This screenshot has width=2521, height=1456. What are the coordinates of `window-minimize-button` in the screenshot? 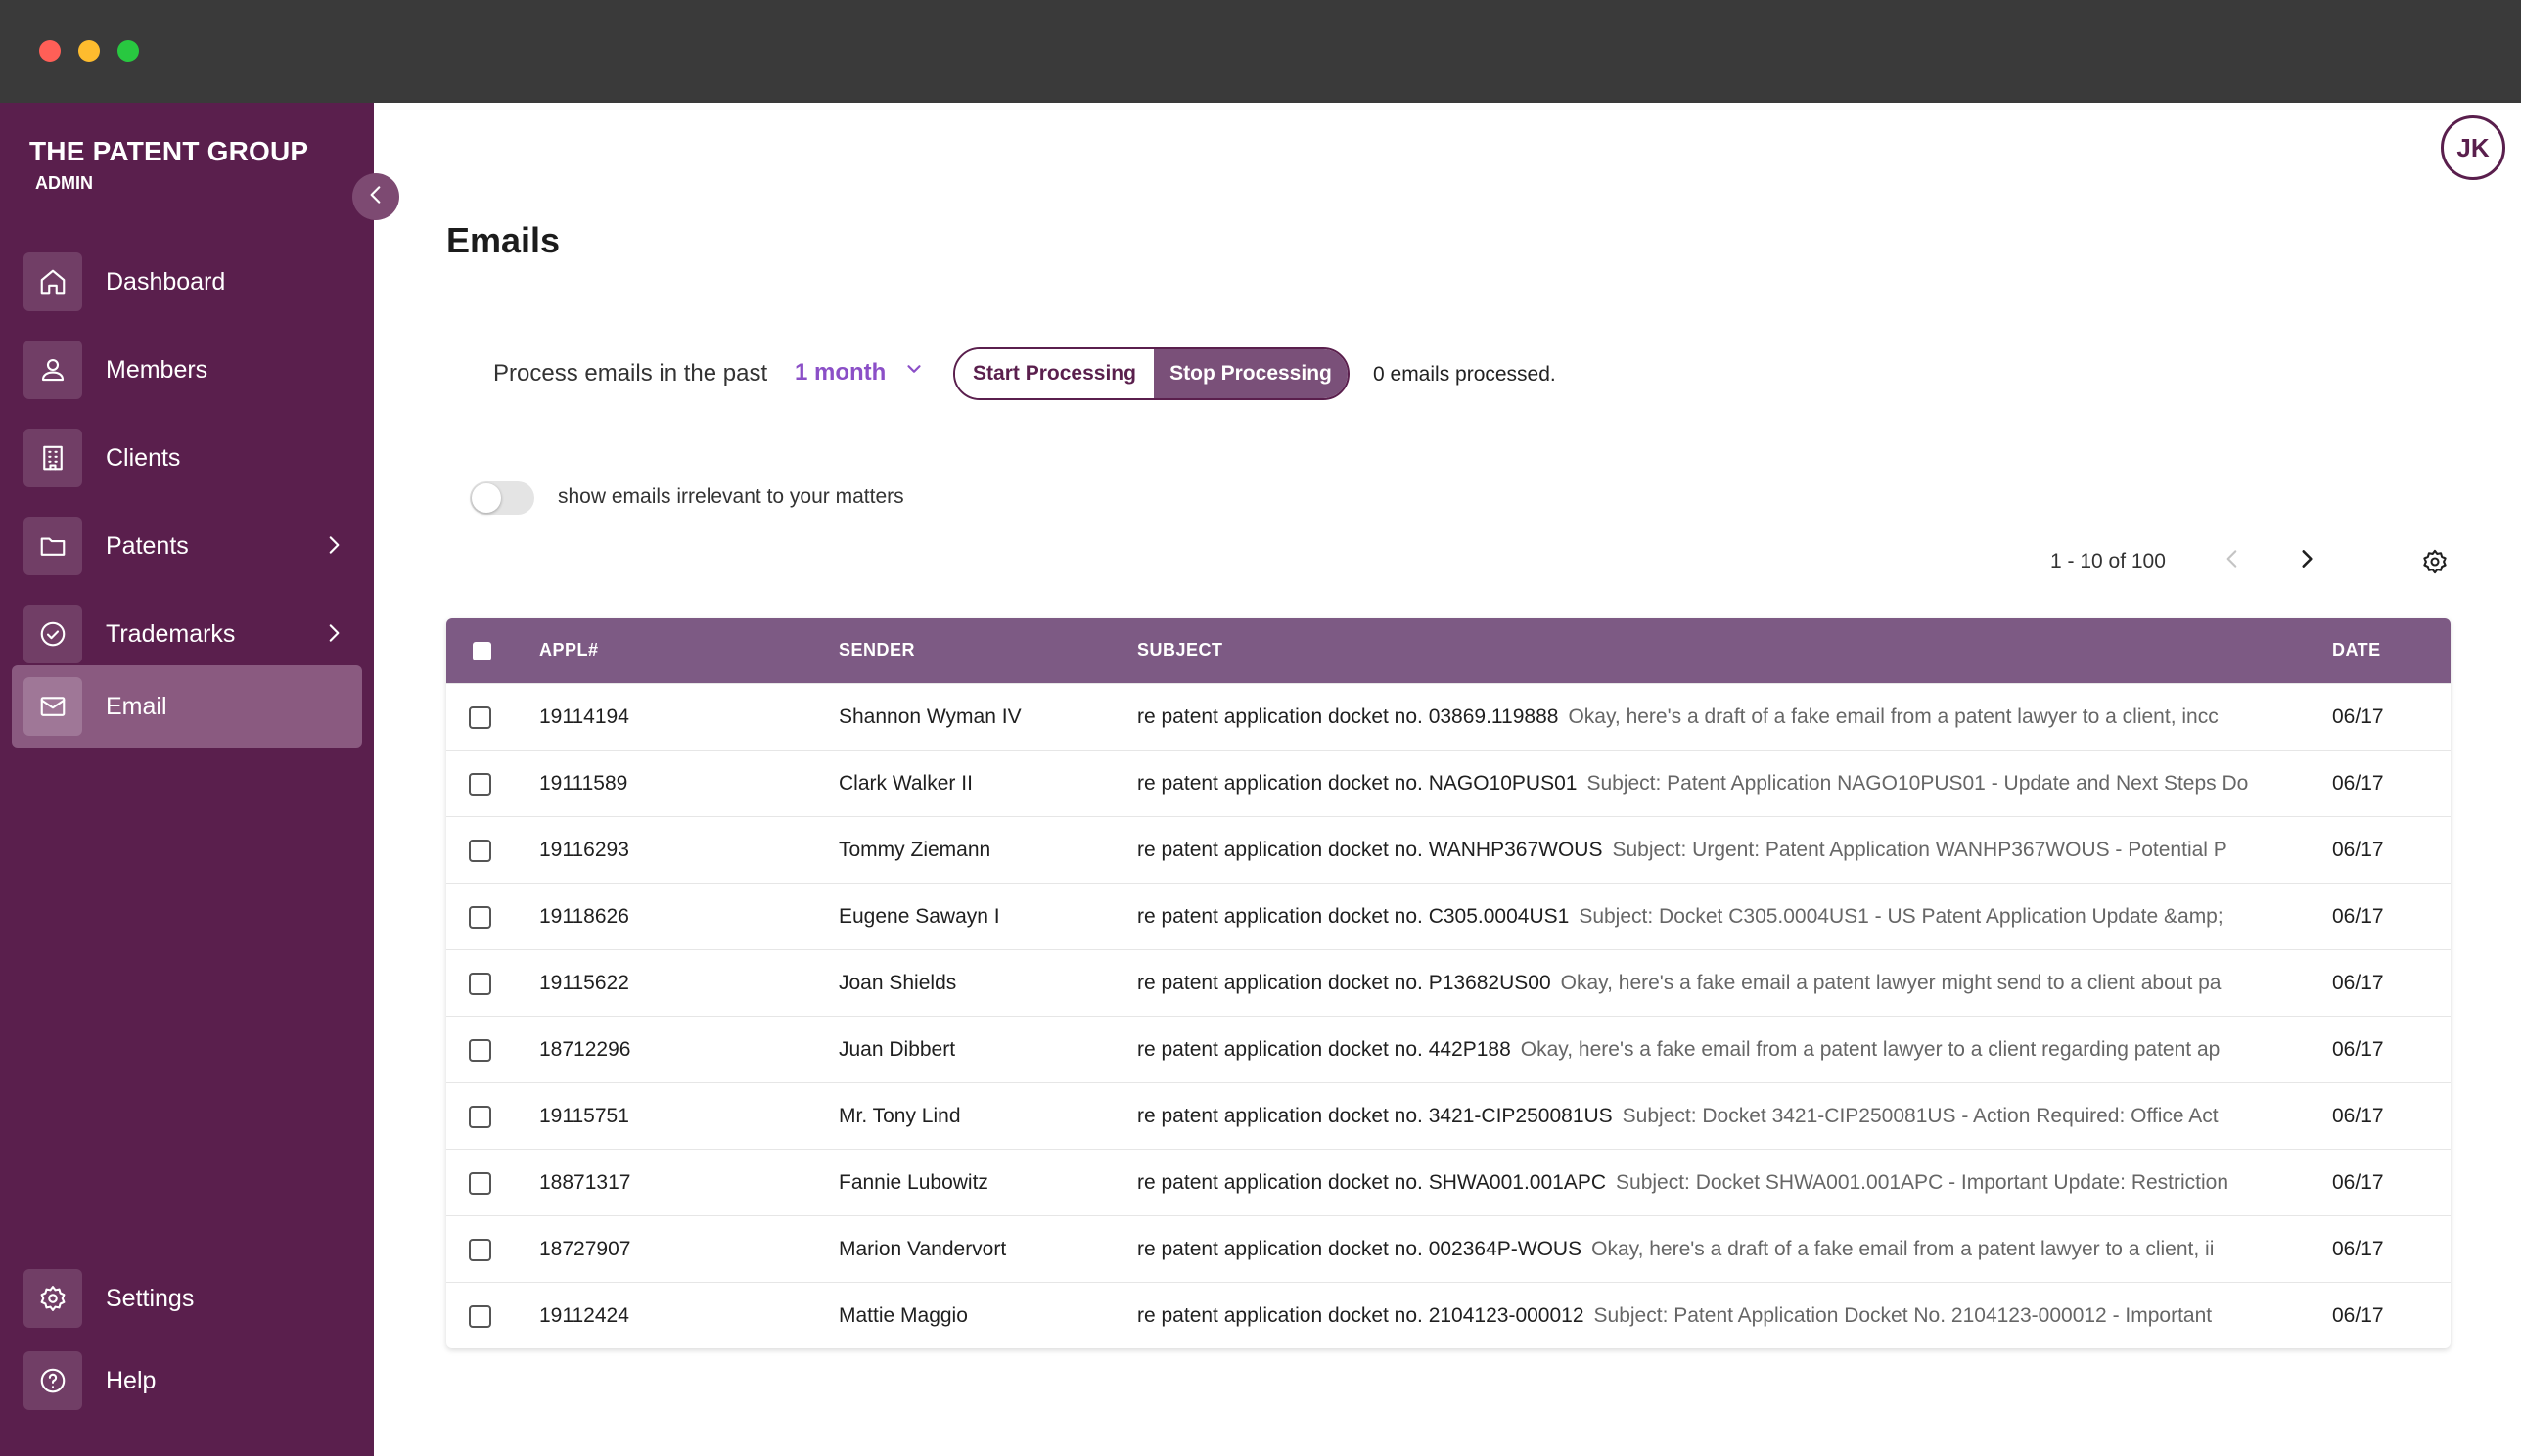 It's located at (89, 51).